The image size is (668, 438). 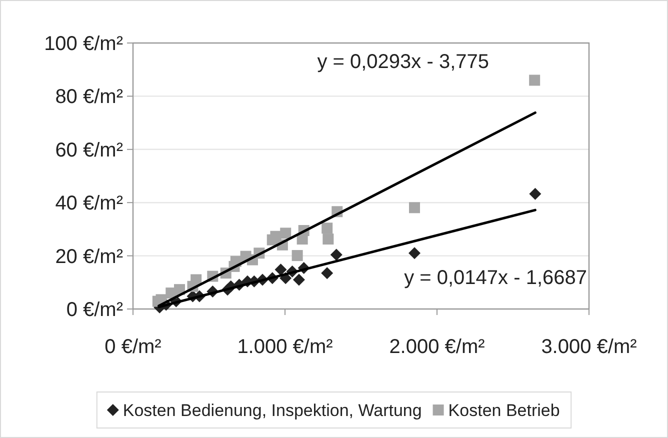 I want to click on y-tick-label: 40 €/m², so click(x=89, y=203).